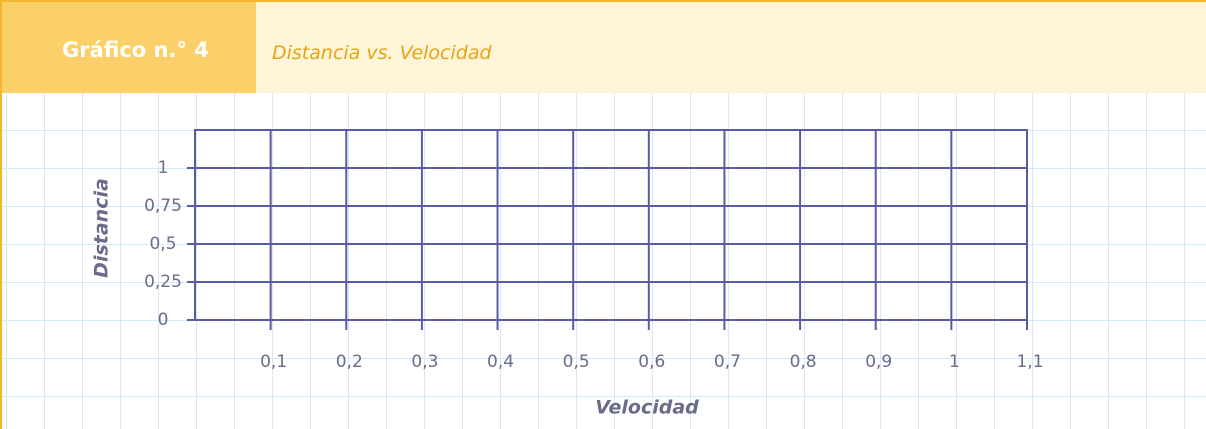 This screenshot has height=429, width=1206. Describe the element at coordinates (647, 408) in the screenshot. I see `x-axis-label: Velocidad` at that location.